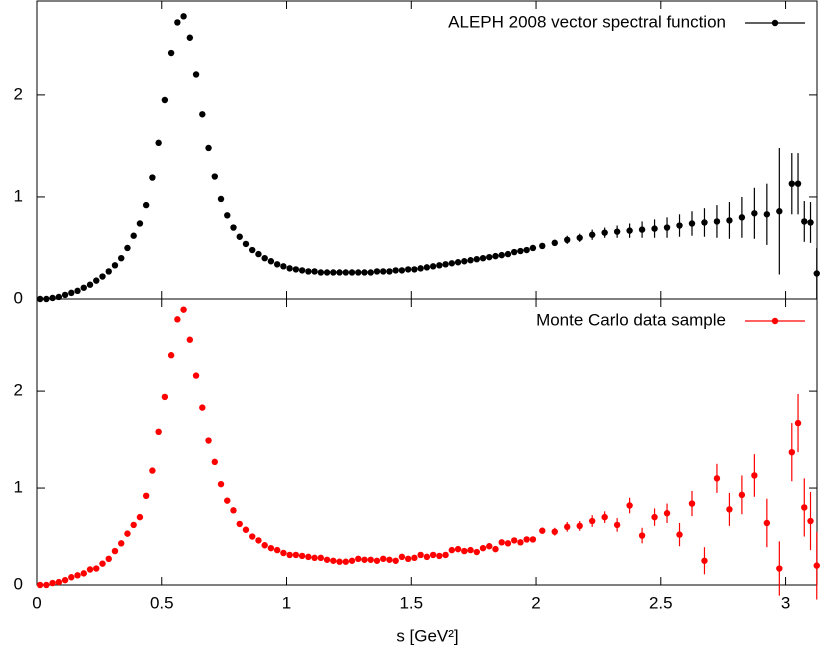 The height and width of the screenshot is (650, 820). What do you see at coordinates (162, 602) in the screenshot?
I see `x-tick-label: 0.5` at bounding box center [162, 602].